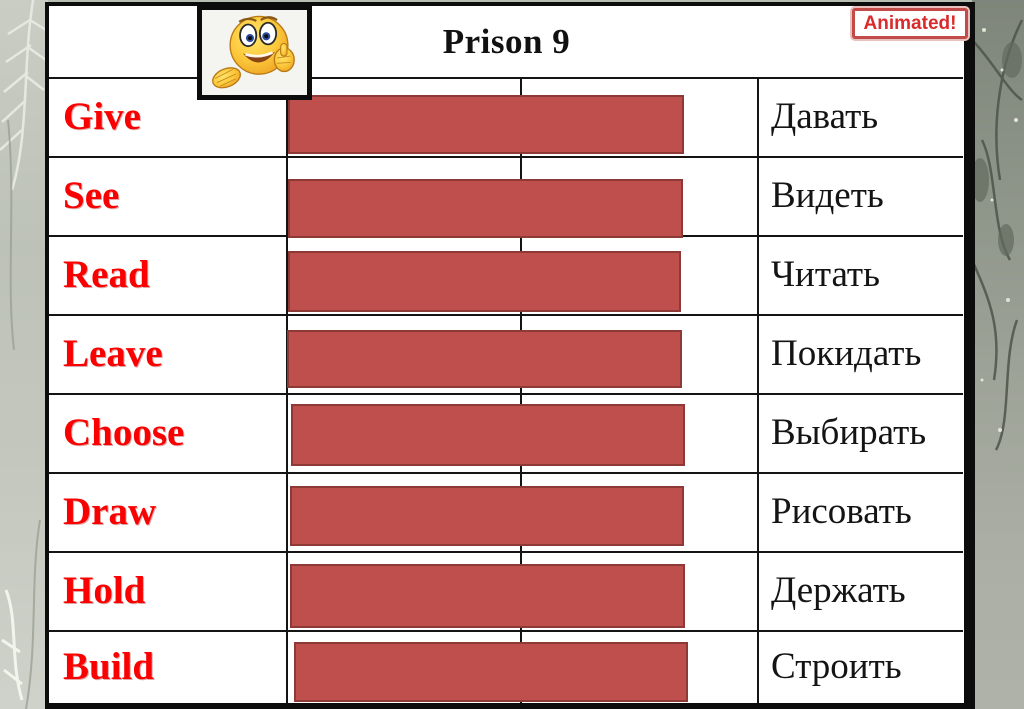  I want to click on verb-label: See, so click(91, 195).